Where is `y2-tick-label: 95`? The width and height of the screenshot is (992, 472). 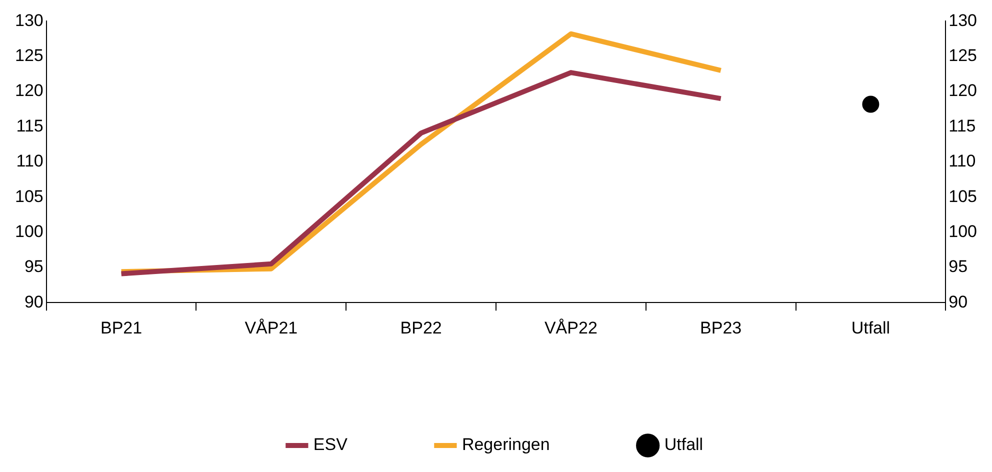 y2-tick-label: 95 is located at coordinates (958, 266).